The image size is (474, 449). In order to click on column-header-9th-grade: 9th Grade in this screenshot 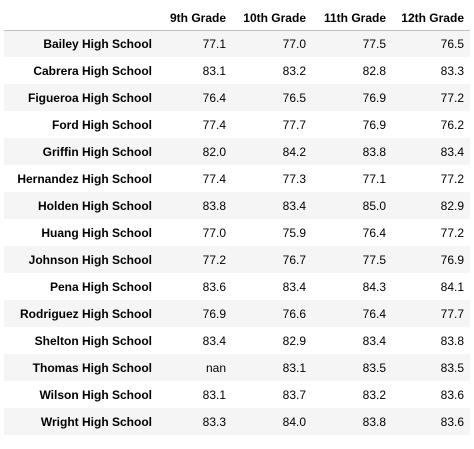, I will do `click(195, 18)`.